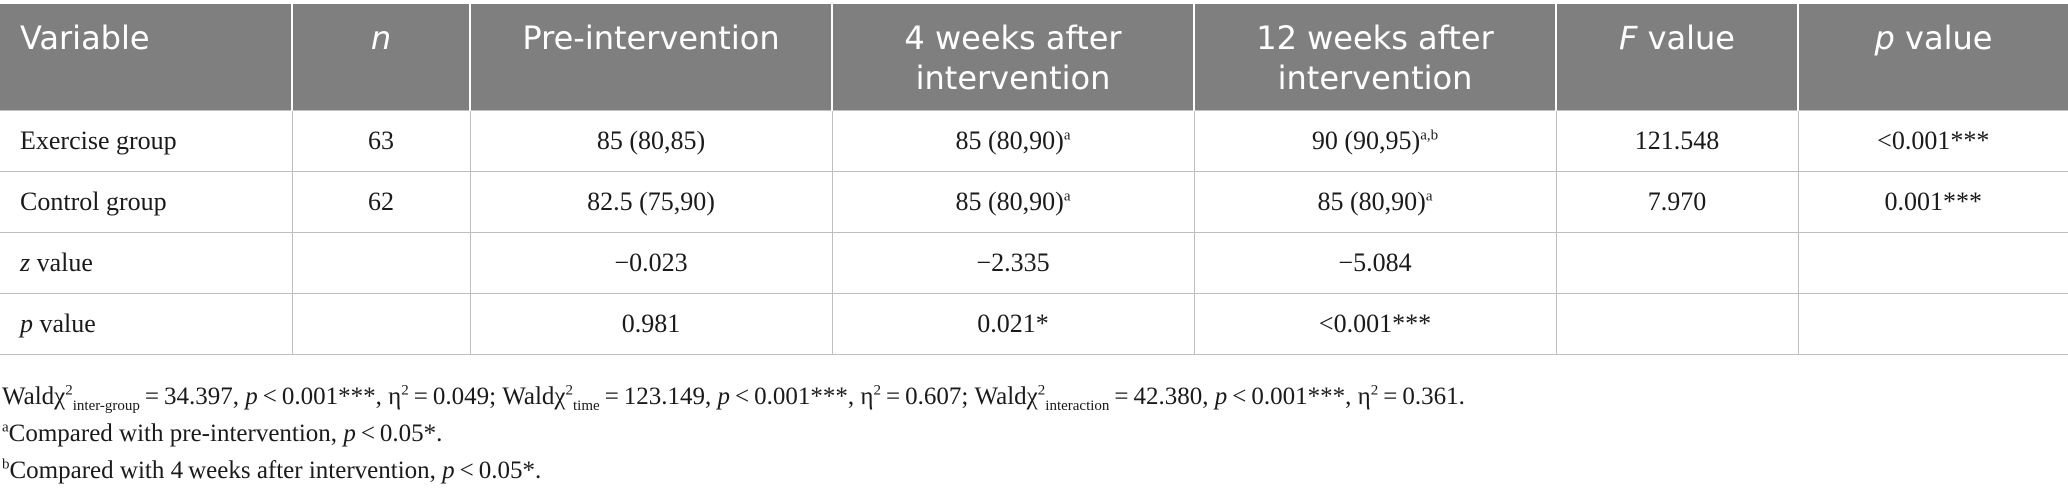 This screenshot has height=492, width=2068. What do you see at coordinates (1375, 202) in the screenshot?
I see `cell-12-weeks: 85 (80,90)a` at bounding box center [1375, 202].